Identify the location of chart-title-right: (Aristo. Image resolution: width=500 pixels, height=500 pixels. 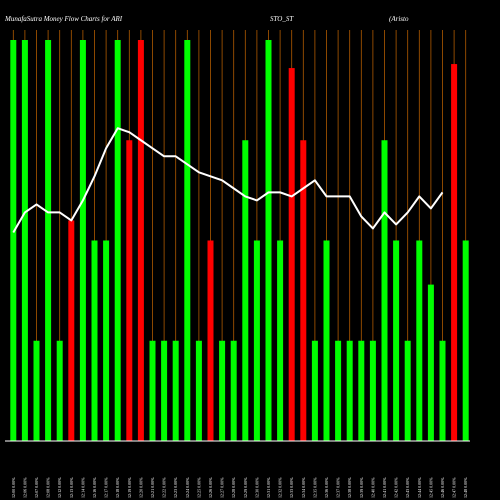
(399, 19).